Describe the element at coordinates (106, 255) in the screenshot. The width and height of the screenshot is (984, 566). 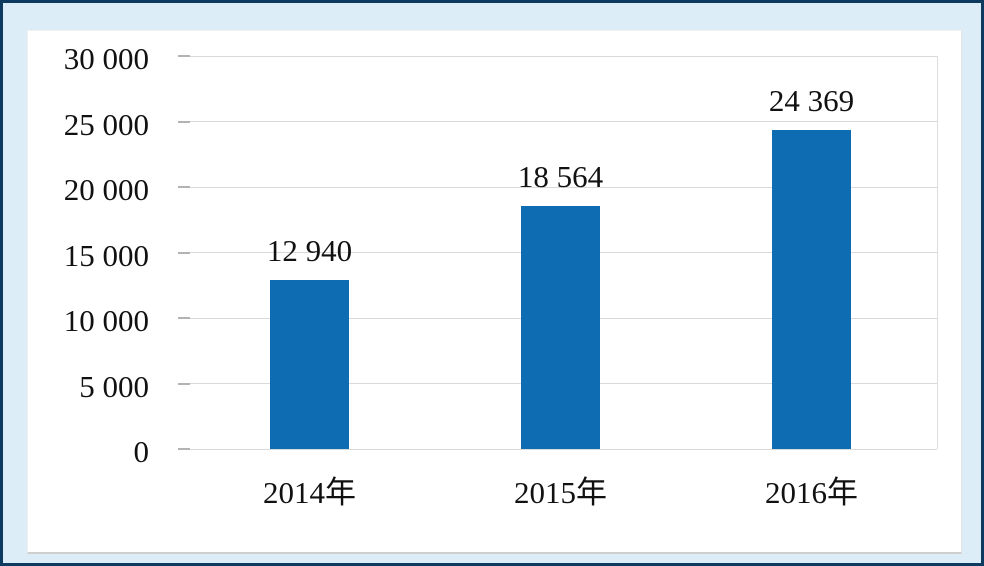
I see `y-tick-label: 15 000` at that location.